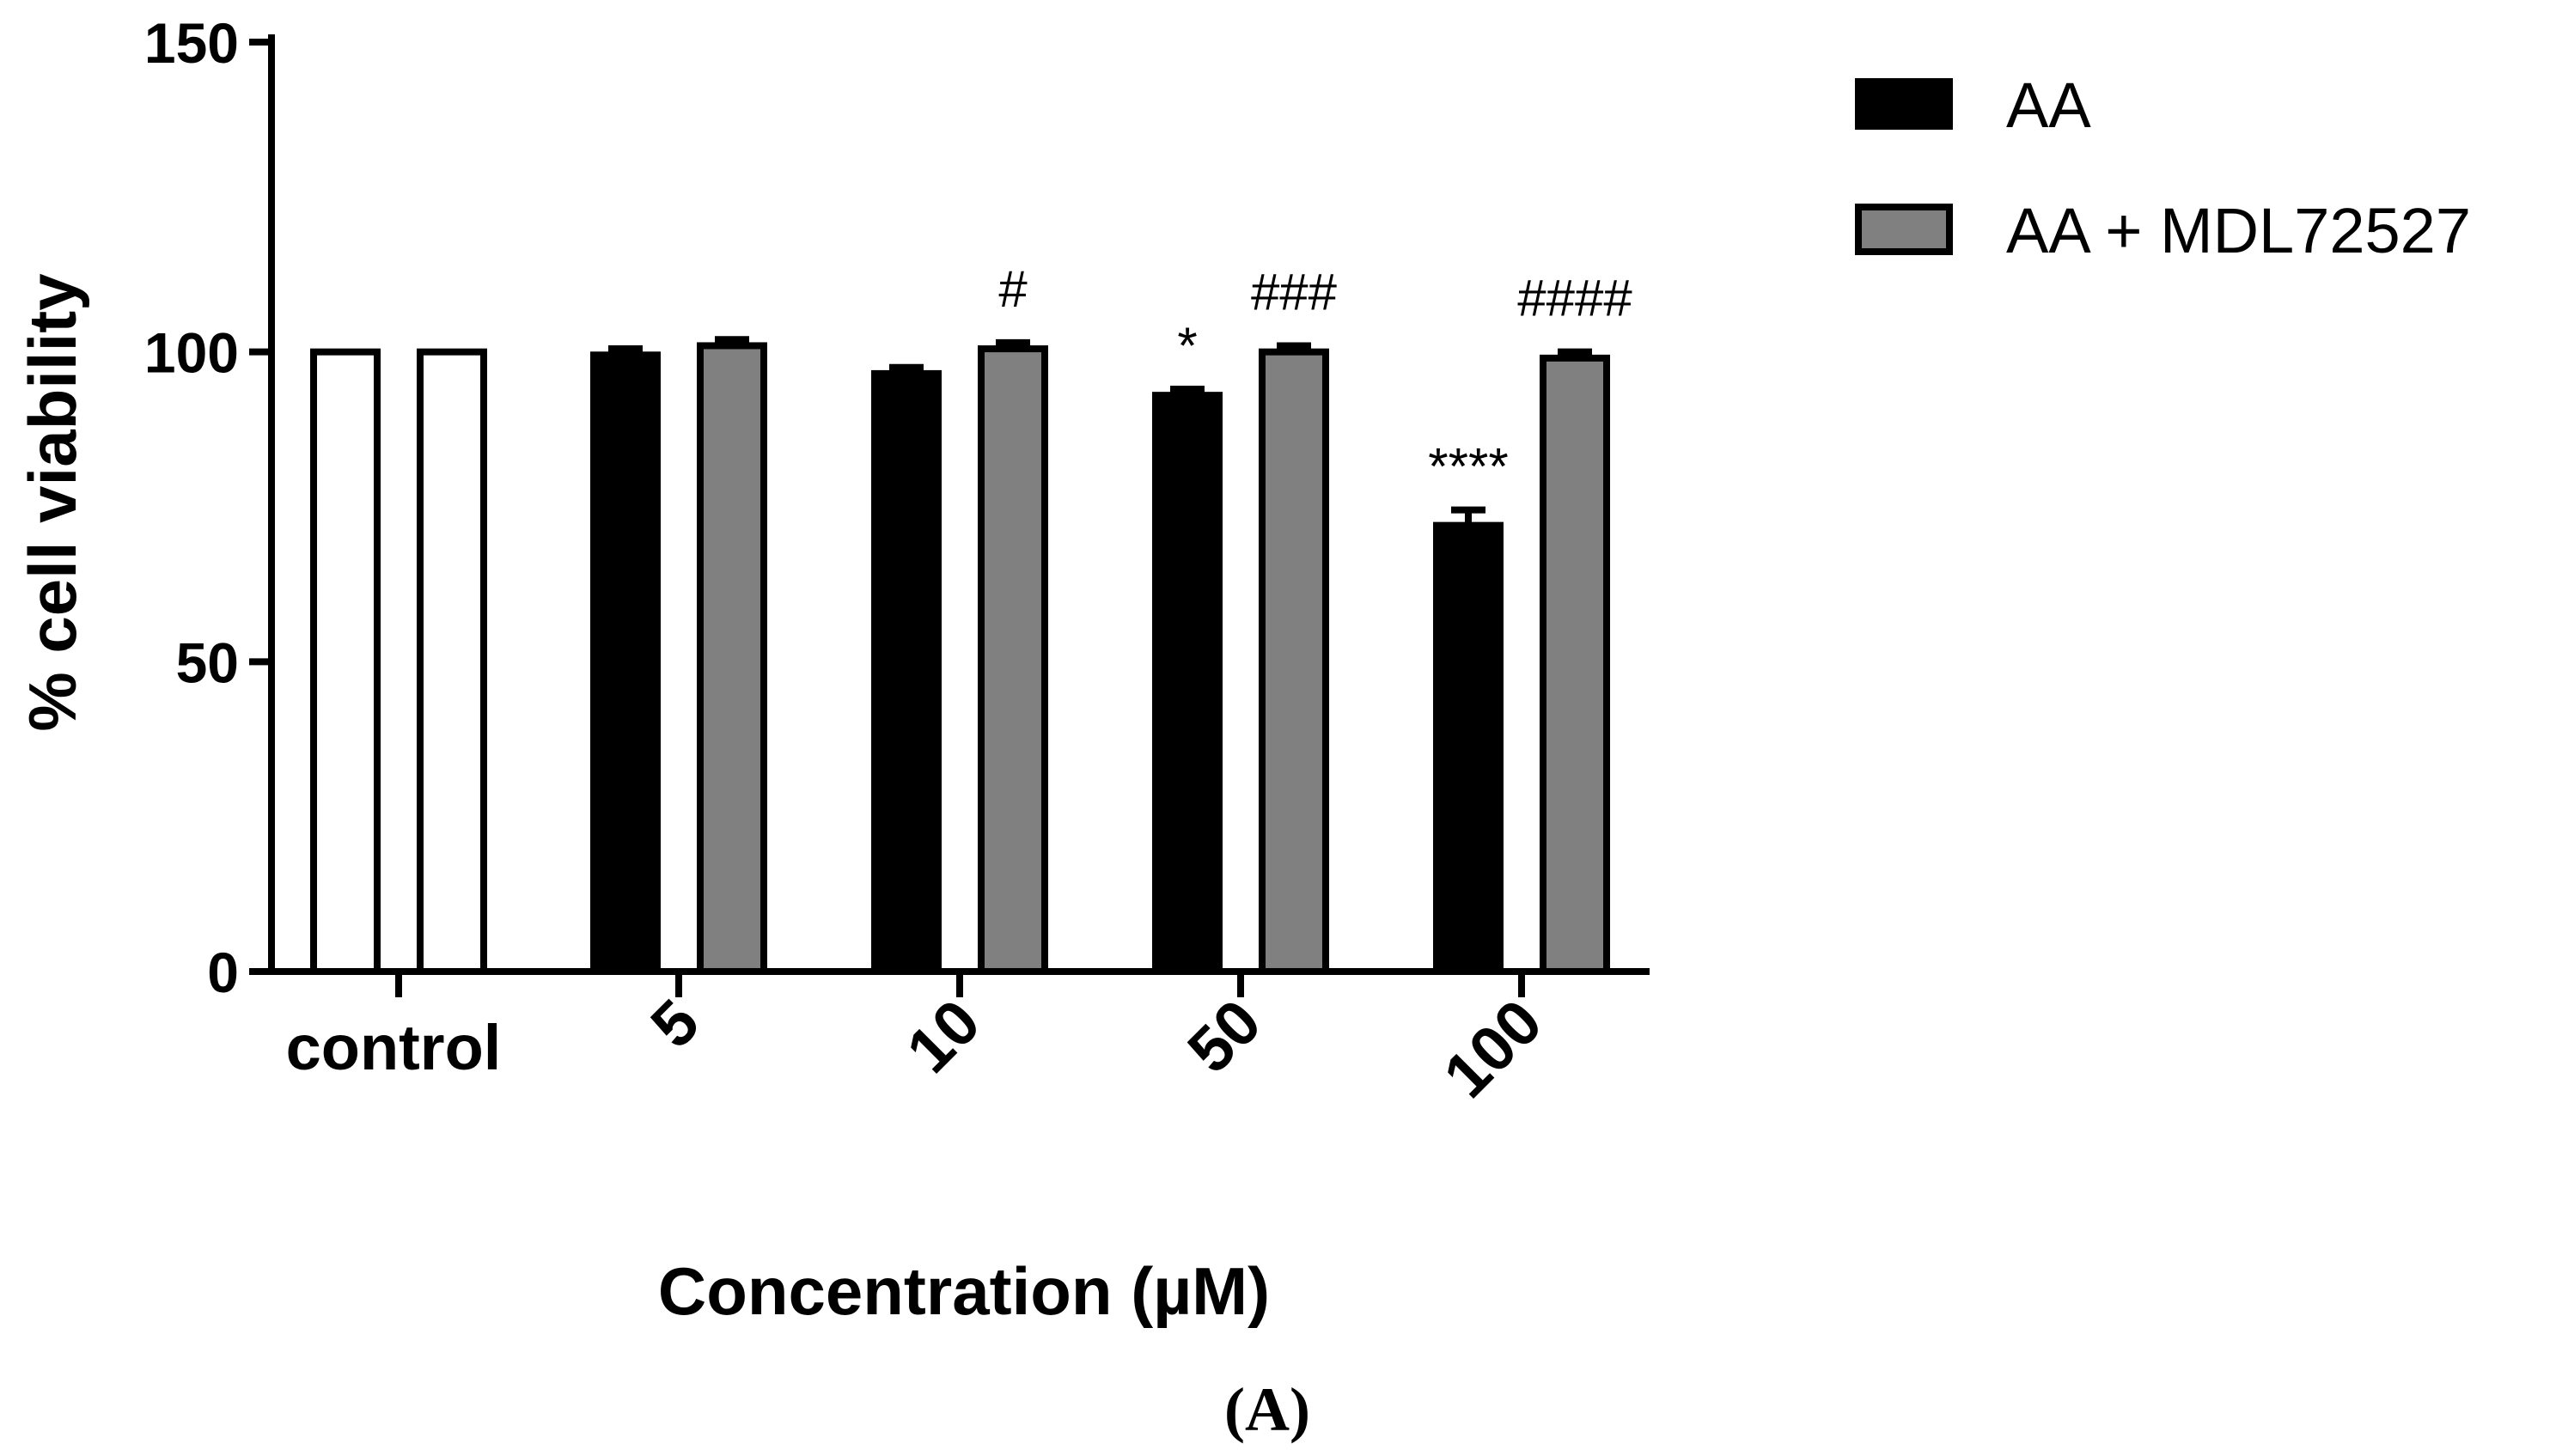 This screenshot has width=2556, height=1456. I want to click on y-ticks: 0 50 100 150, so click(208, 507).